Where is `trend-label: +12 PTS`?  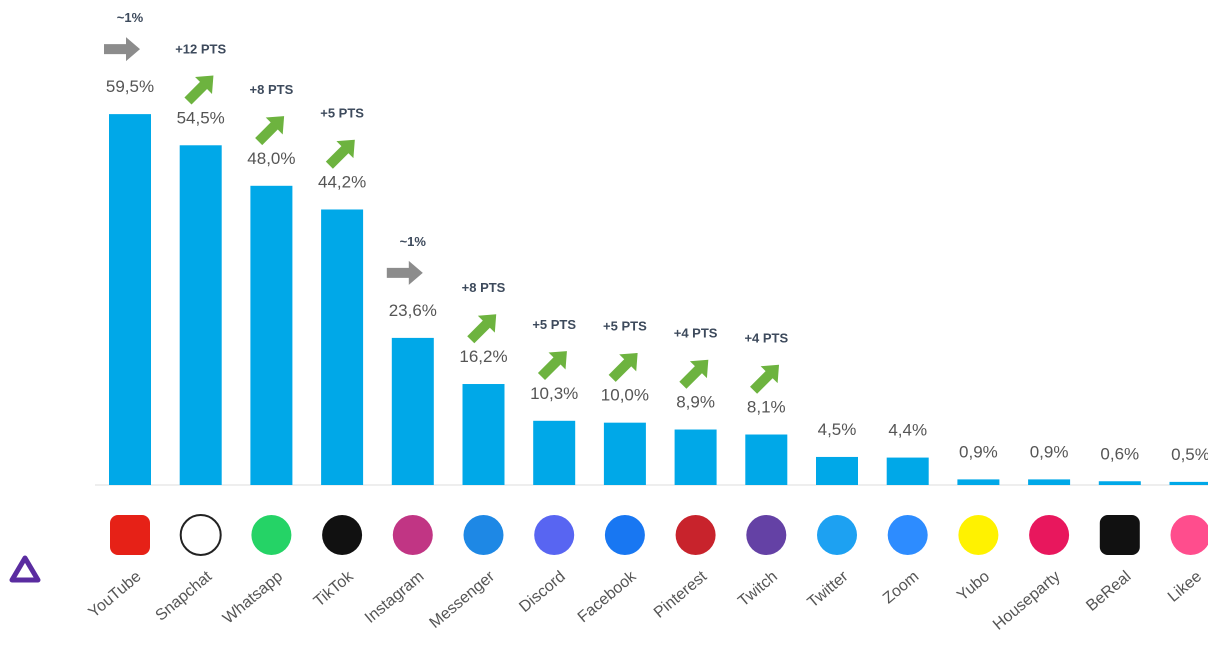
trend-label: +12 PTS is located at coordinates (200, 48).